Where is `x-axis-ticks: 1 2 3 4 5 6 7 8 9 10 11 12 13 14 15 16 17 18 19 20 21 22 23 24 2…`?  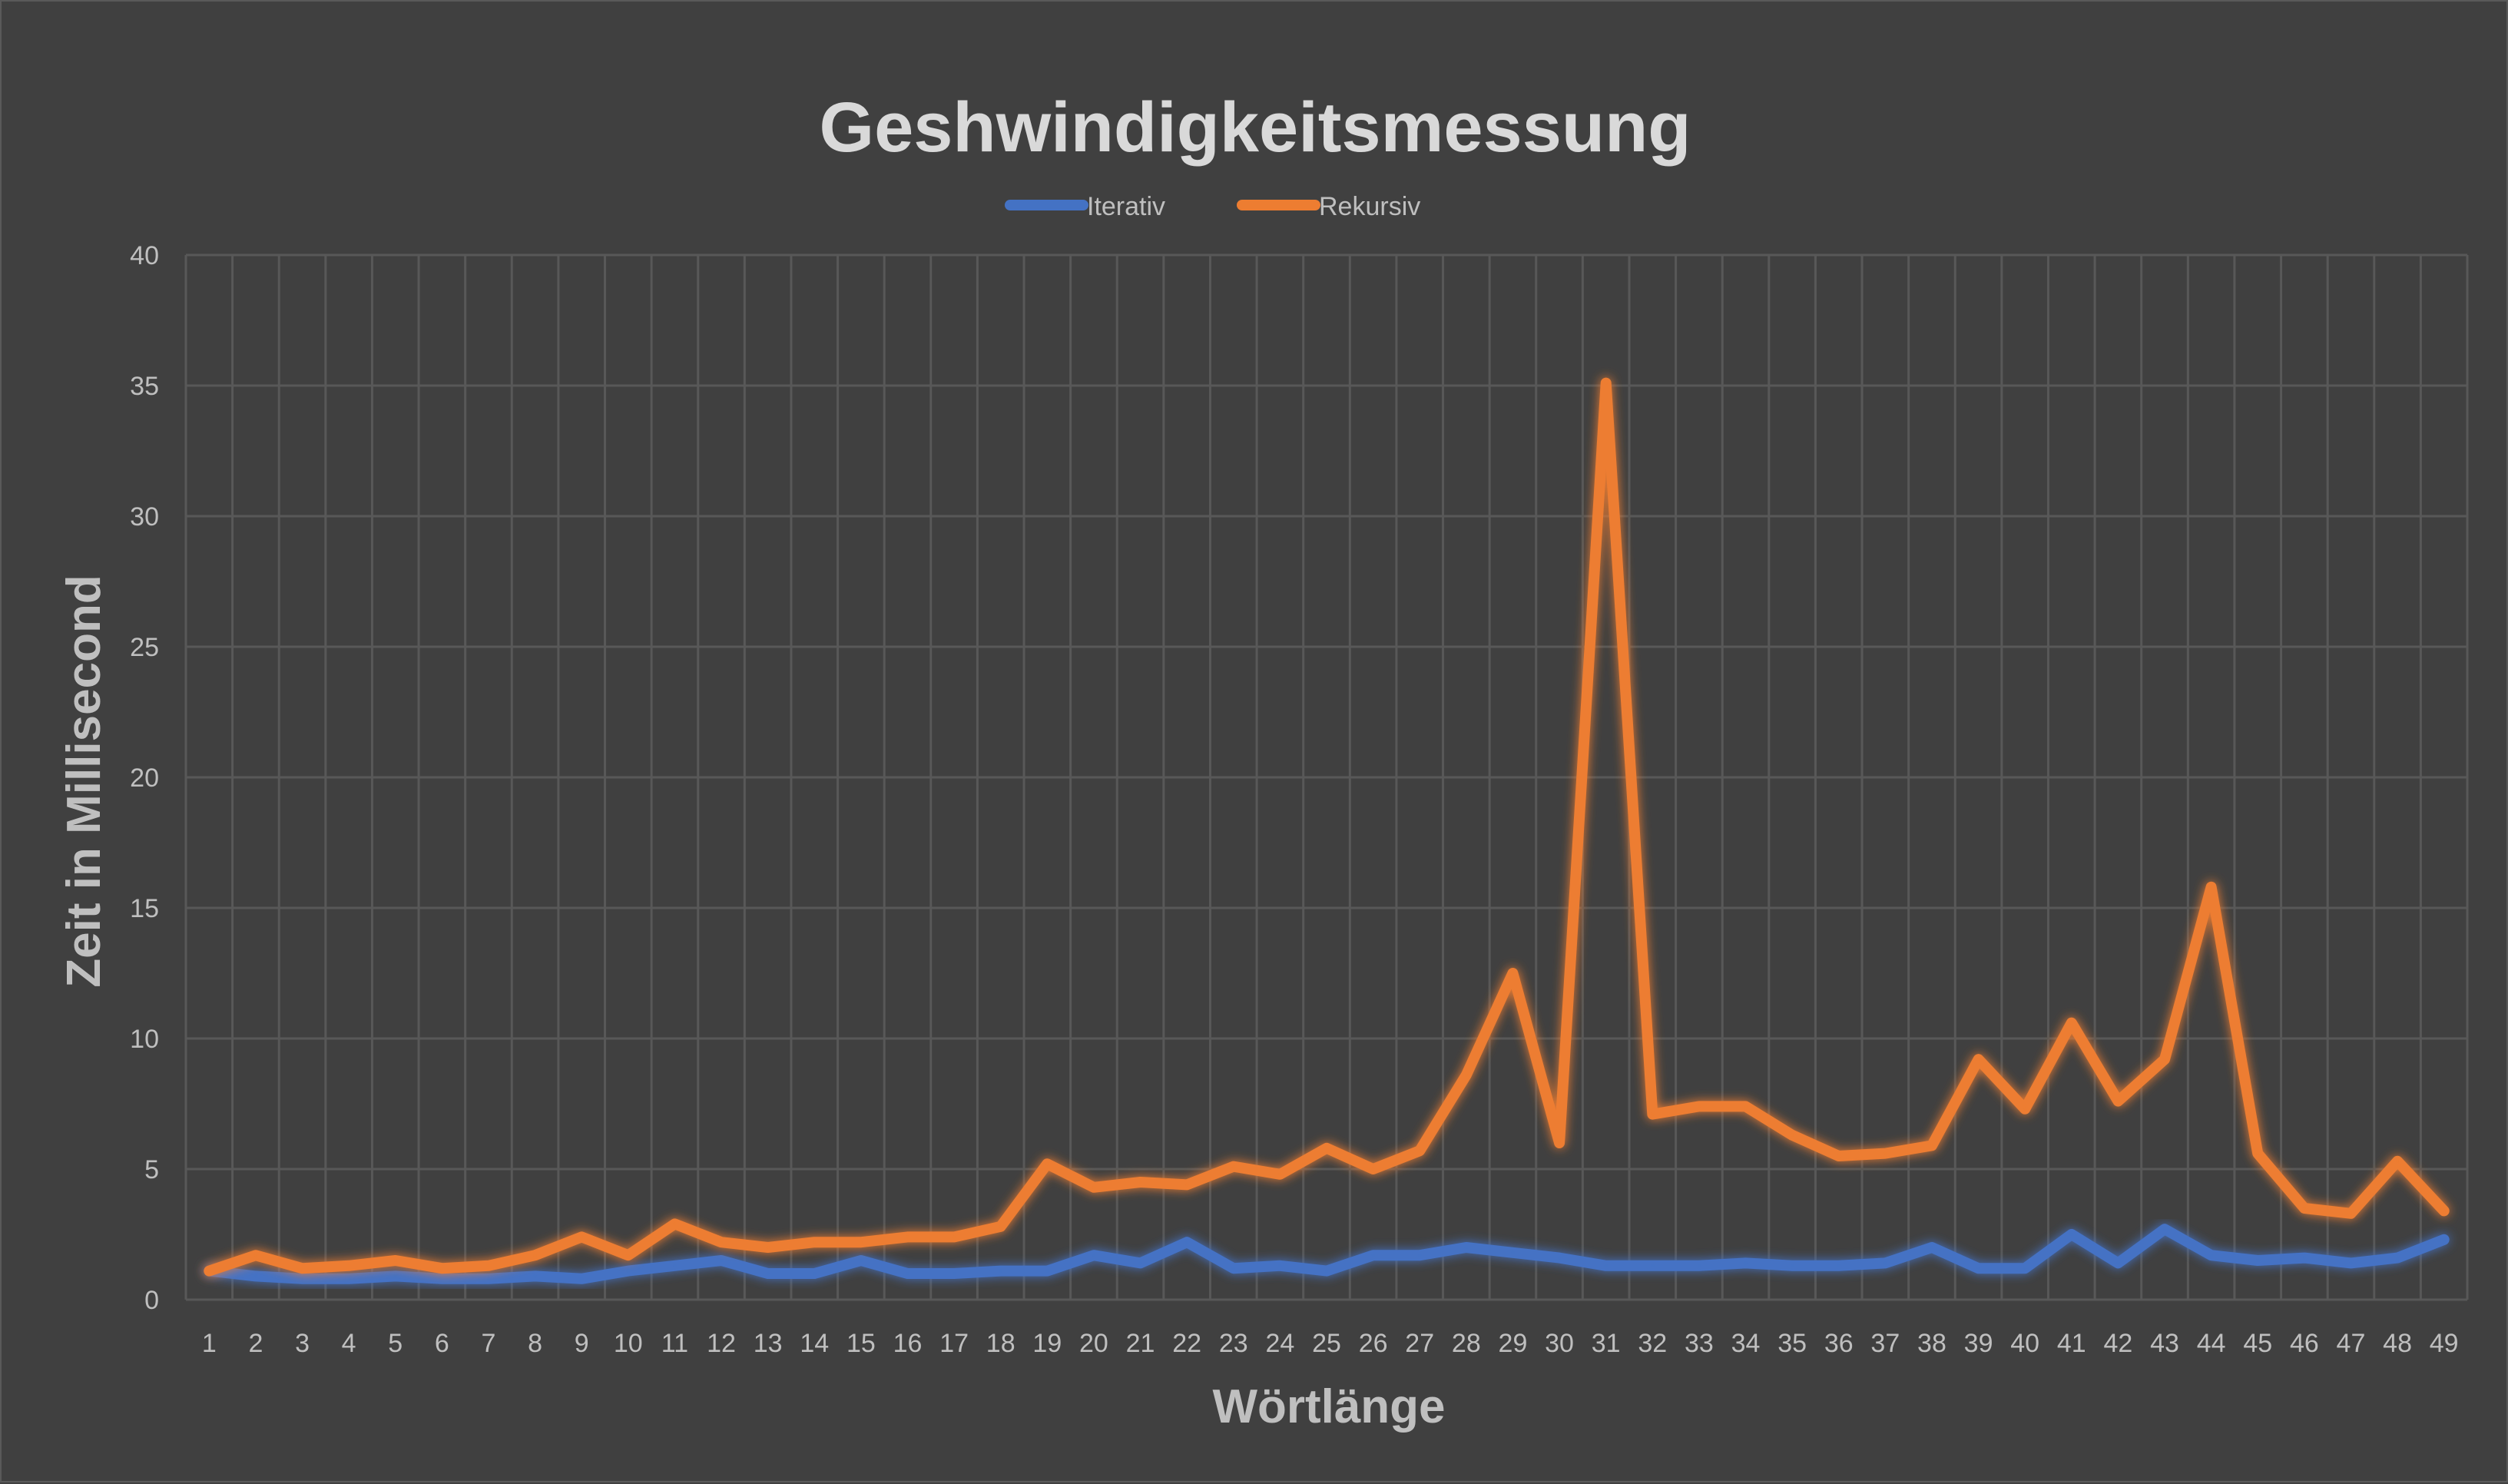 x-axis-ticks: 1 2 3 4 5 6 7 8 9 10 11 12 13 14 15 16 17 18 19 20 21 22 23 24 2… is located at coordinates (1330, 1343).